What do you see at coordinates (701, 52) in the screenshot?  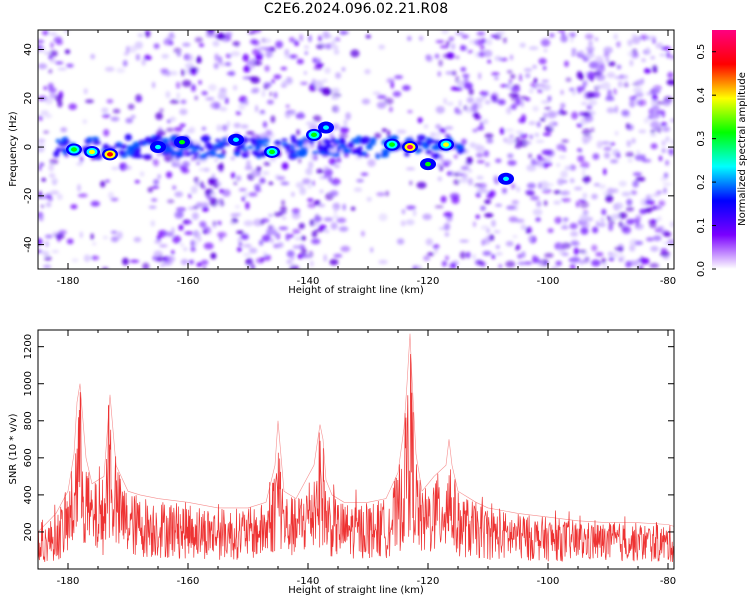 I see `colorbar-tick-label: 0.5` at bounding box center [701, 52].